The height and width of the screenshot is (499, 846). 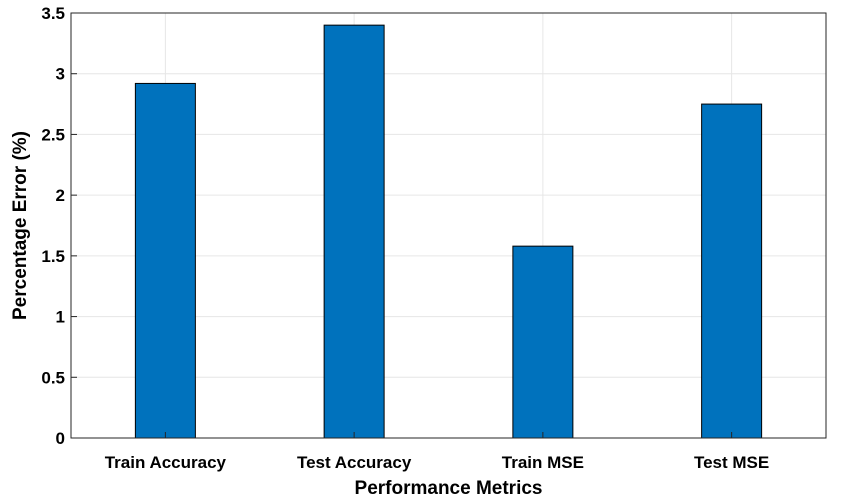 What do you see at coordinates (53, 13) in the screenshot?
I see `y-tick-label: 3.5` at bounding box center [53, 13].